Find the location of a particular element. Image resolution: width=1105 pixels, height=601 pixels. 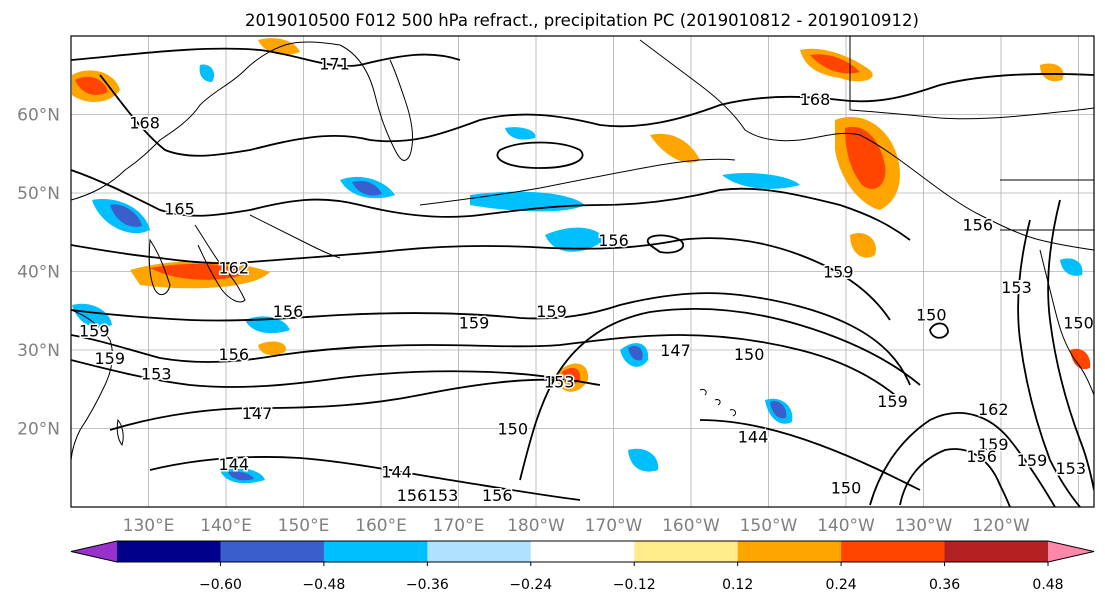

longitude-label: 170°W is located at coordinates (614, 526).